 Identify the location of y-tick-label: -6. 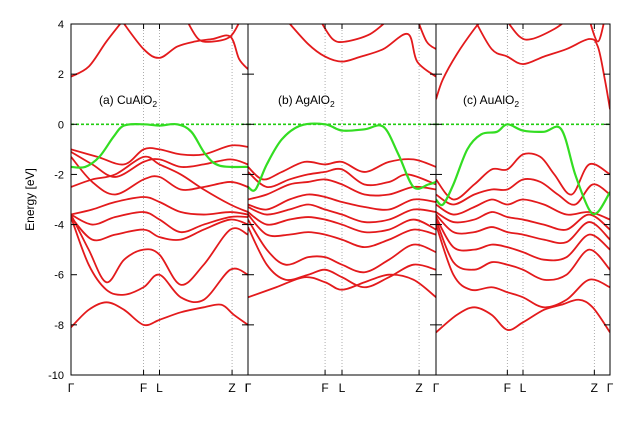
(59, 276).